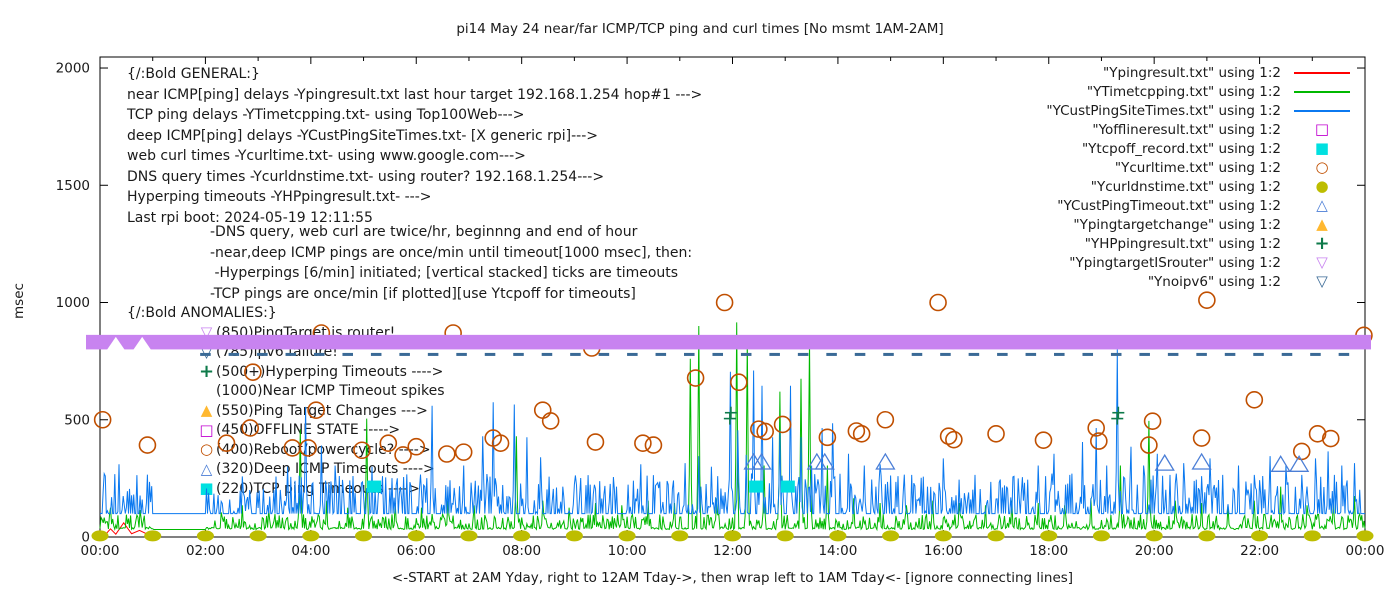 Image resolution: width=1400 pixels, height=600 pixels. I want to click on legend-entry: "Ypingresult.txt" using 1:2, so click(1201, 72).